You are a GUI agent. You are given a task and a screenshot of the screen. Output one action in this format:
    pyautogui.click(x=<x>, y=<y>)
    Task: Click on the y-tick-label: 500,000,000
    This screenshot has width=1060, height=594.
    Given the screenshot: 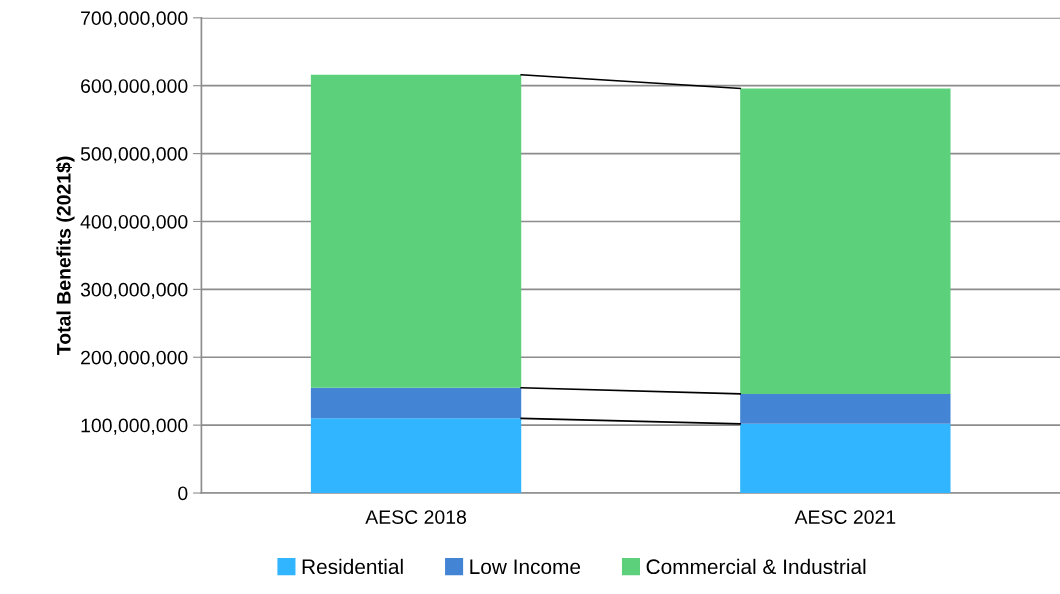 What is the action you would take?
    pyautogui.click(x=134, y=155)
    